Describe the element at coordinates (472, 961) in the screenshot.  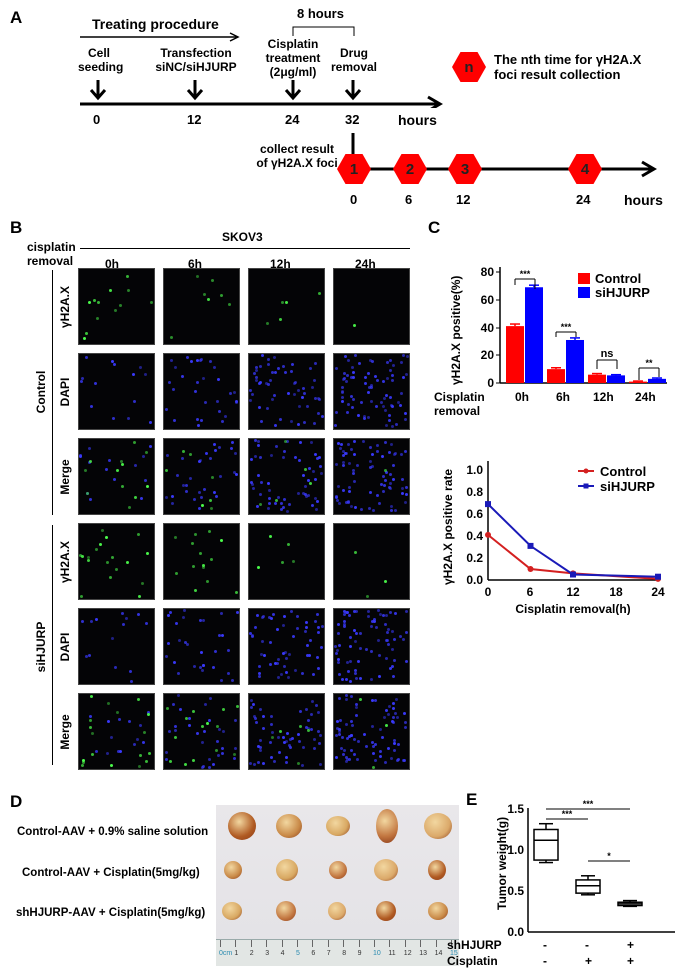
I see `row-label-cisplatin: Cisplatin` at that location.